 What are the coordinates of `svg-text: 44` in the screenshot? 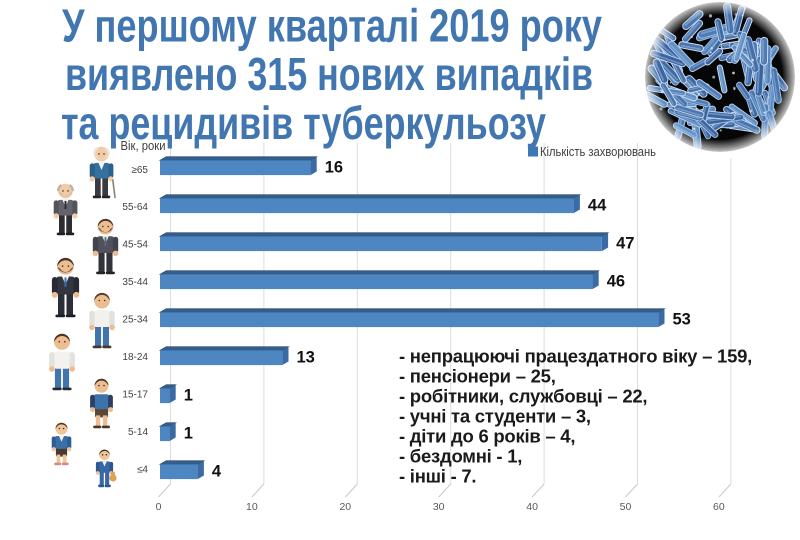 It's located at (597, 206).